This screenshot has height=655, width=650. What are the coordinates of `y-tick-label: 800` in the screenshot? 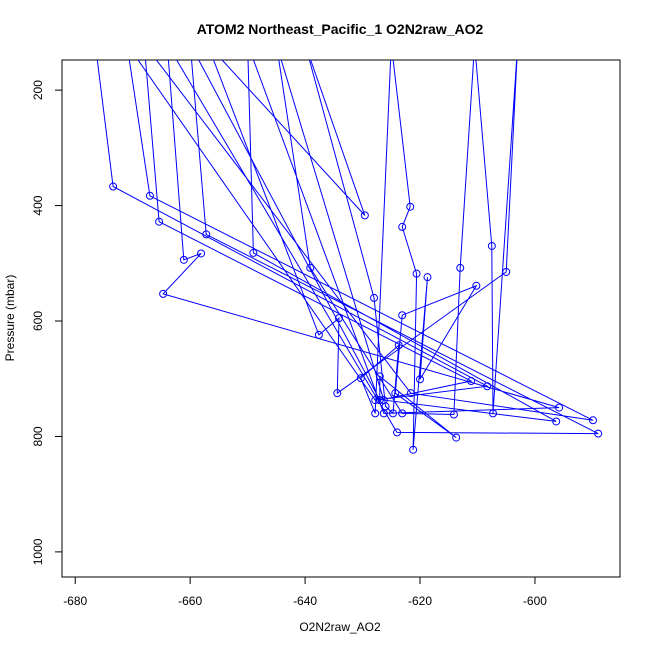 It's located at (38, 436).